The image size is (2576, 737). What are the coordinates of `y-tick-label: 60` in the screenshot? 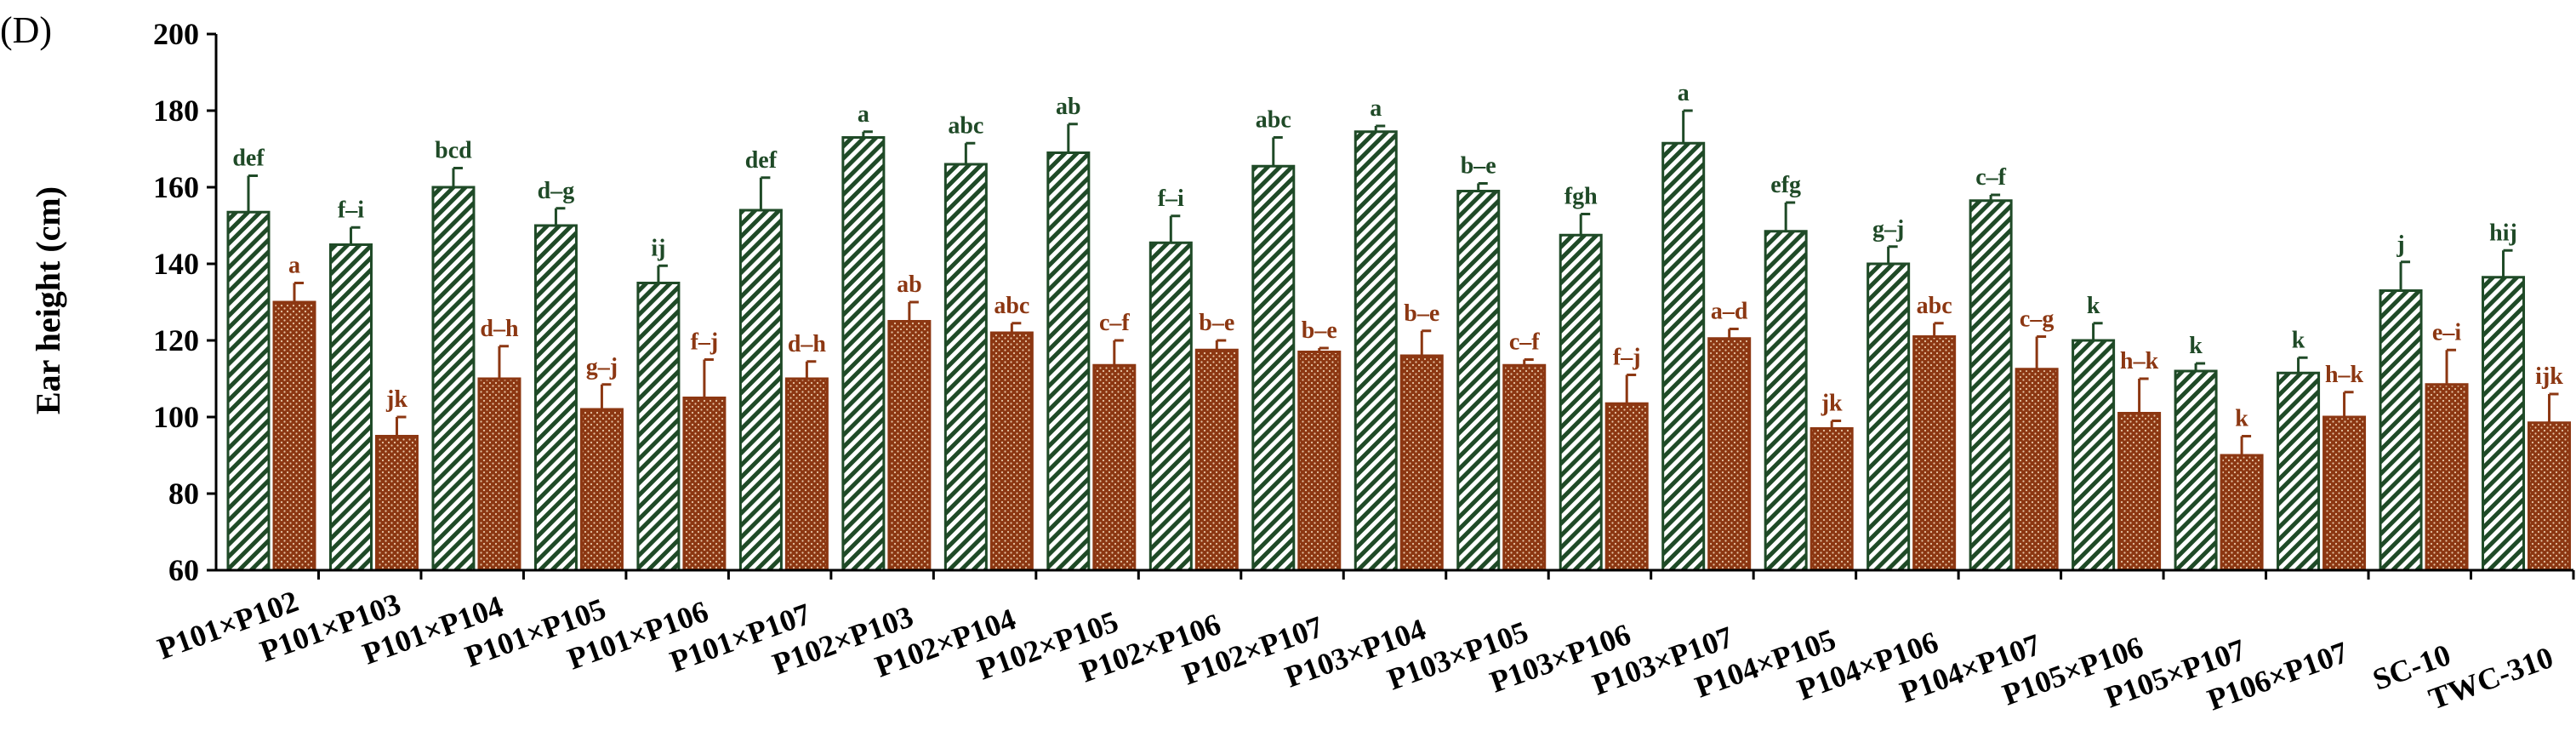 It's located at (183, 570).